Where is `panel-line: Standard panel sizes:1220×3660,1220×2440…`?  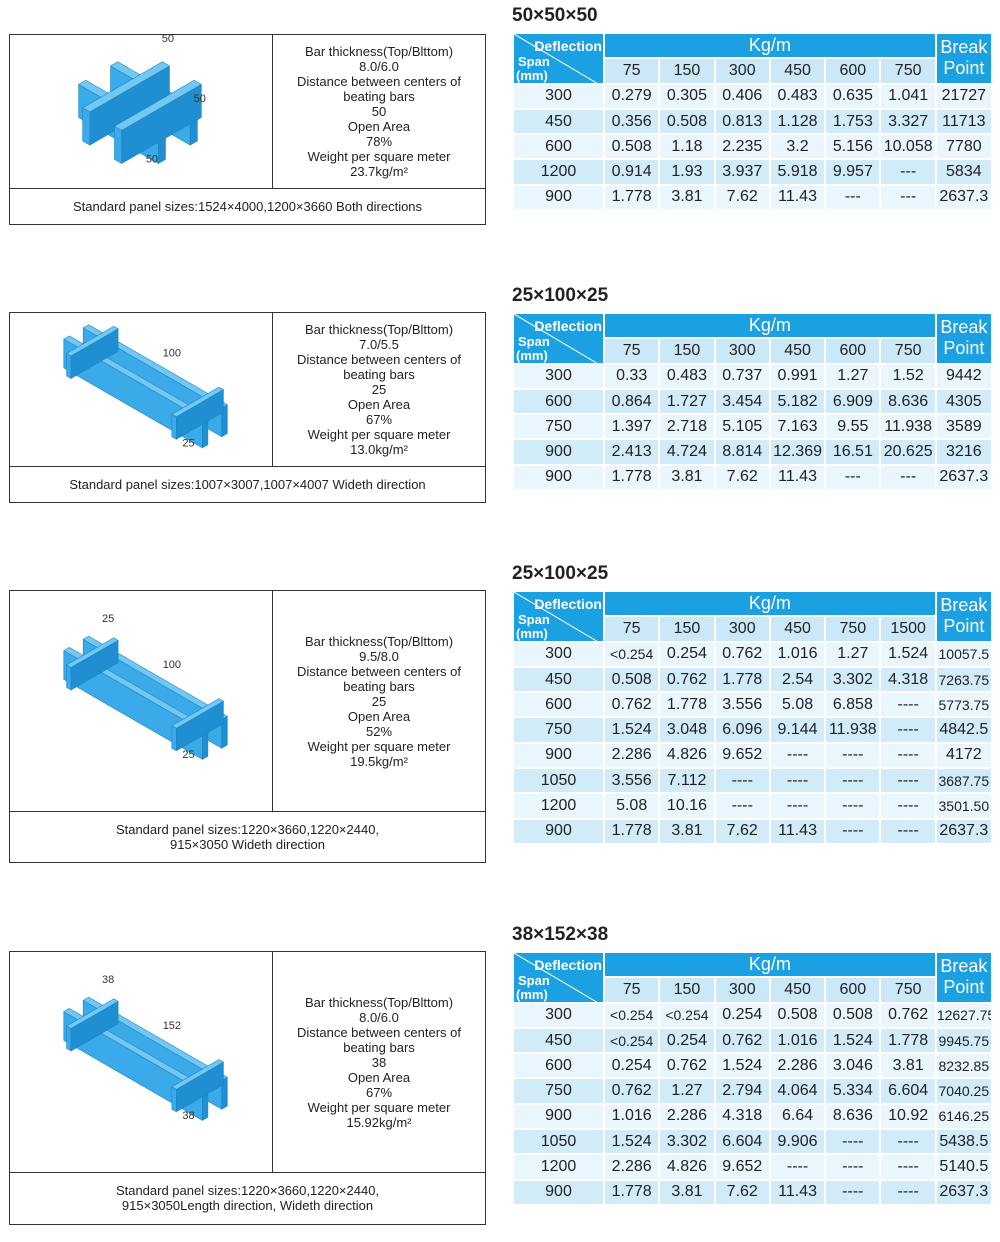
panel-line: Standard panel sizes:1220×3660,1220×2440… is located at coordinates (247, 829).